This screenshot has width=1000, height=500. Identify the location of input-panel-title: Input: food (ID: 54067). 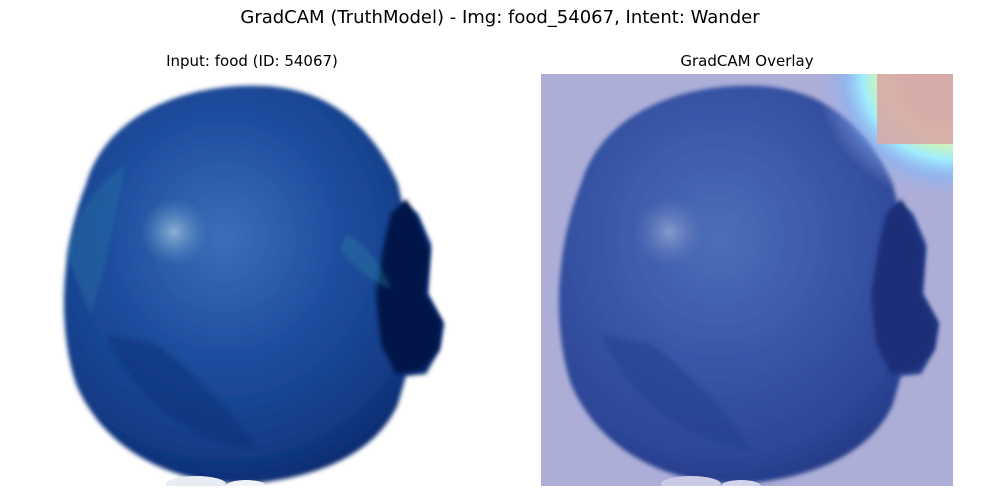
(252, 61).